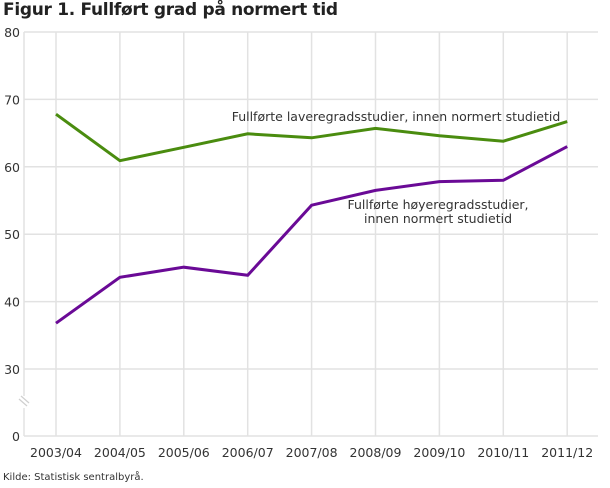  Describe the element at coordinates (12, 167) in the screenshot. I see `y-tick-label: 60` at that location.